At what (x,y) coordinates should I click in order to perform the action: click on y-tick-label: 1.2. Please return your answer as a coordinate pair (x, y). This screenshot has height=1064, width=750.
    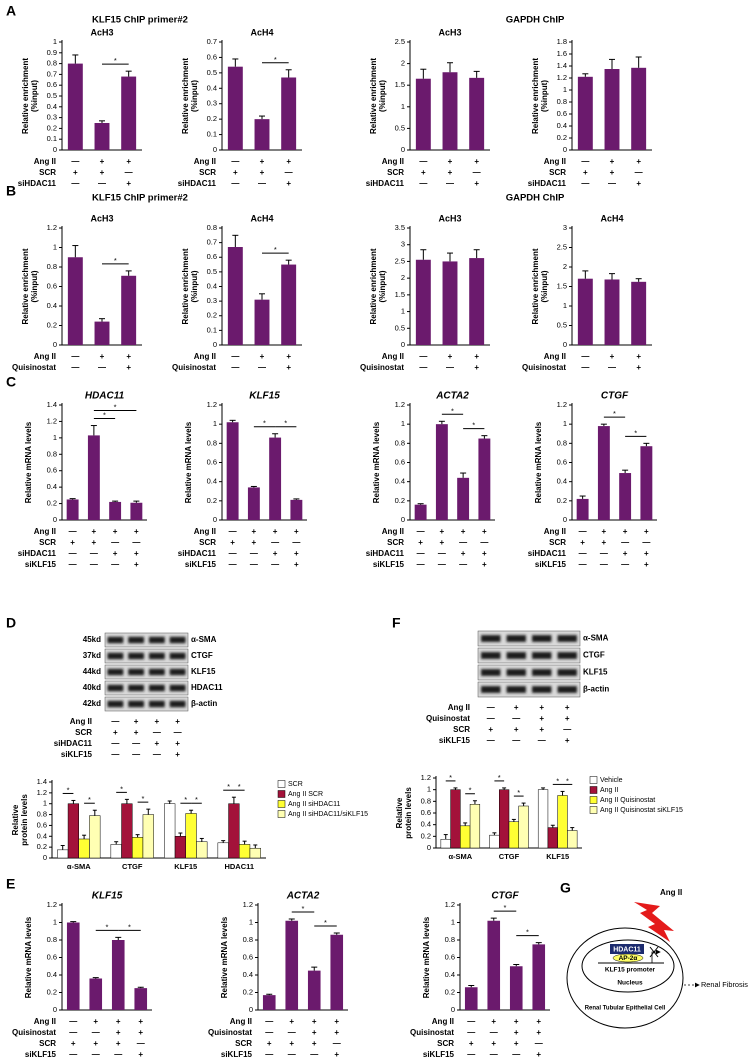
    Looking at the image, I should click on (562, 404).